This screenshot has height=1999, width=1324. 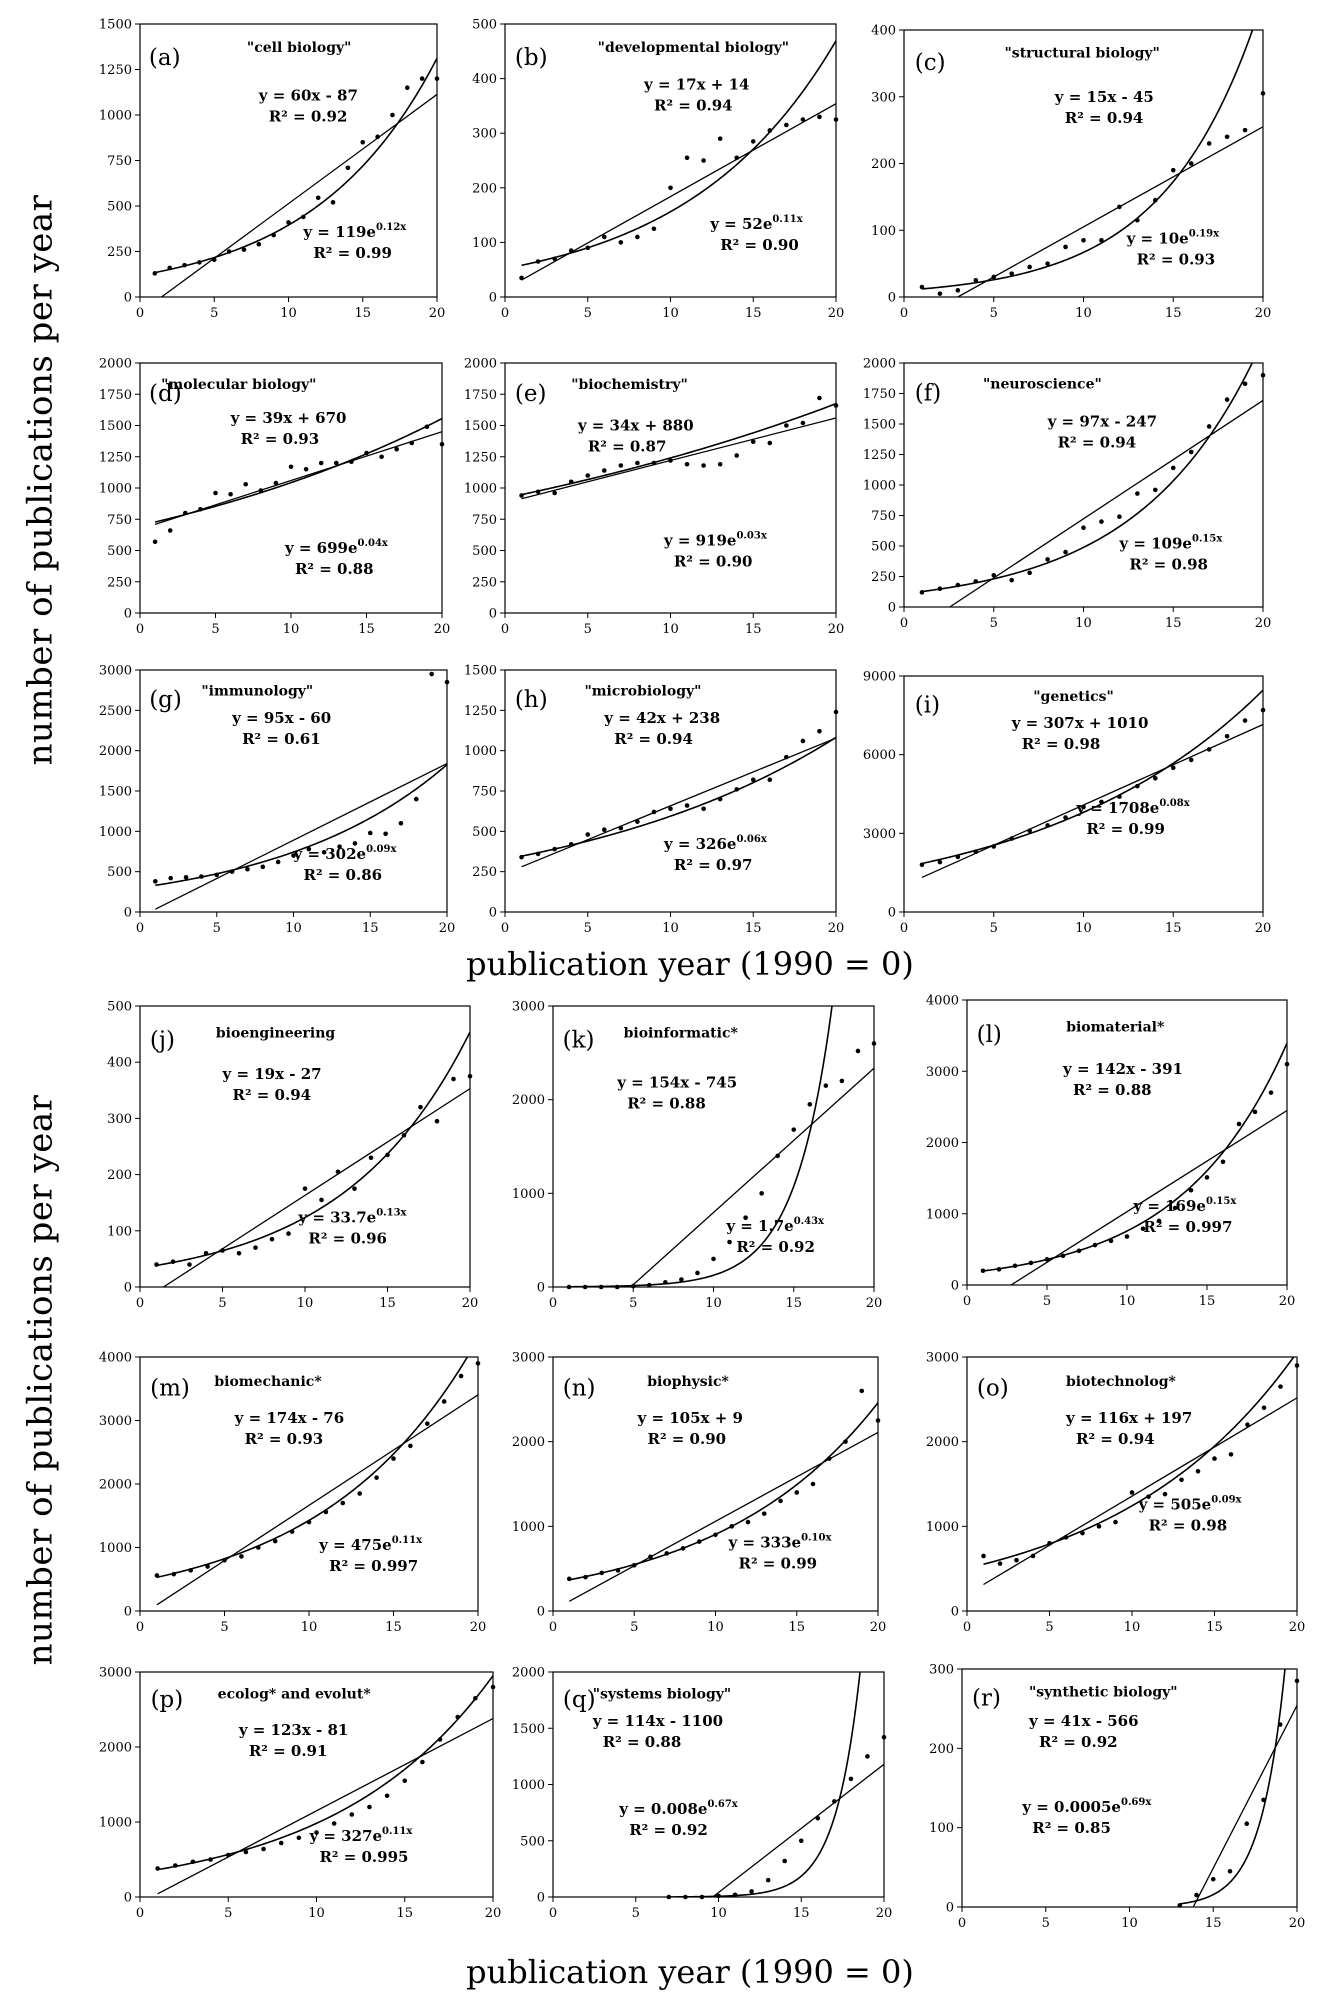 What do you see at coordinates (1087, 478) in the screenshot?
I see `panel-f-exp-fit-curve` at bounding box center [1087, 478].